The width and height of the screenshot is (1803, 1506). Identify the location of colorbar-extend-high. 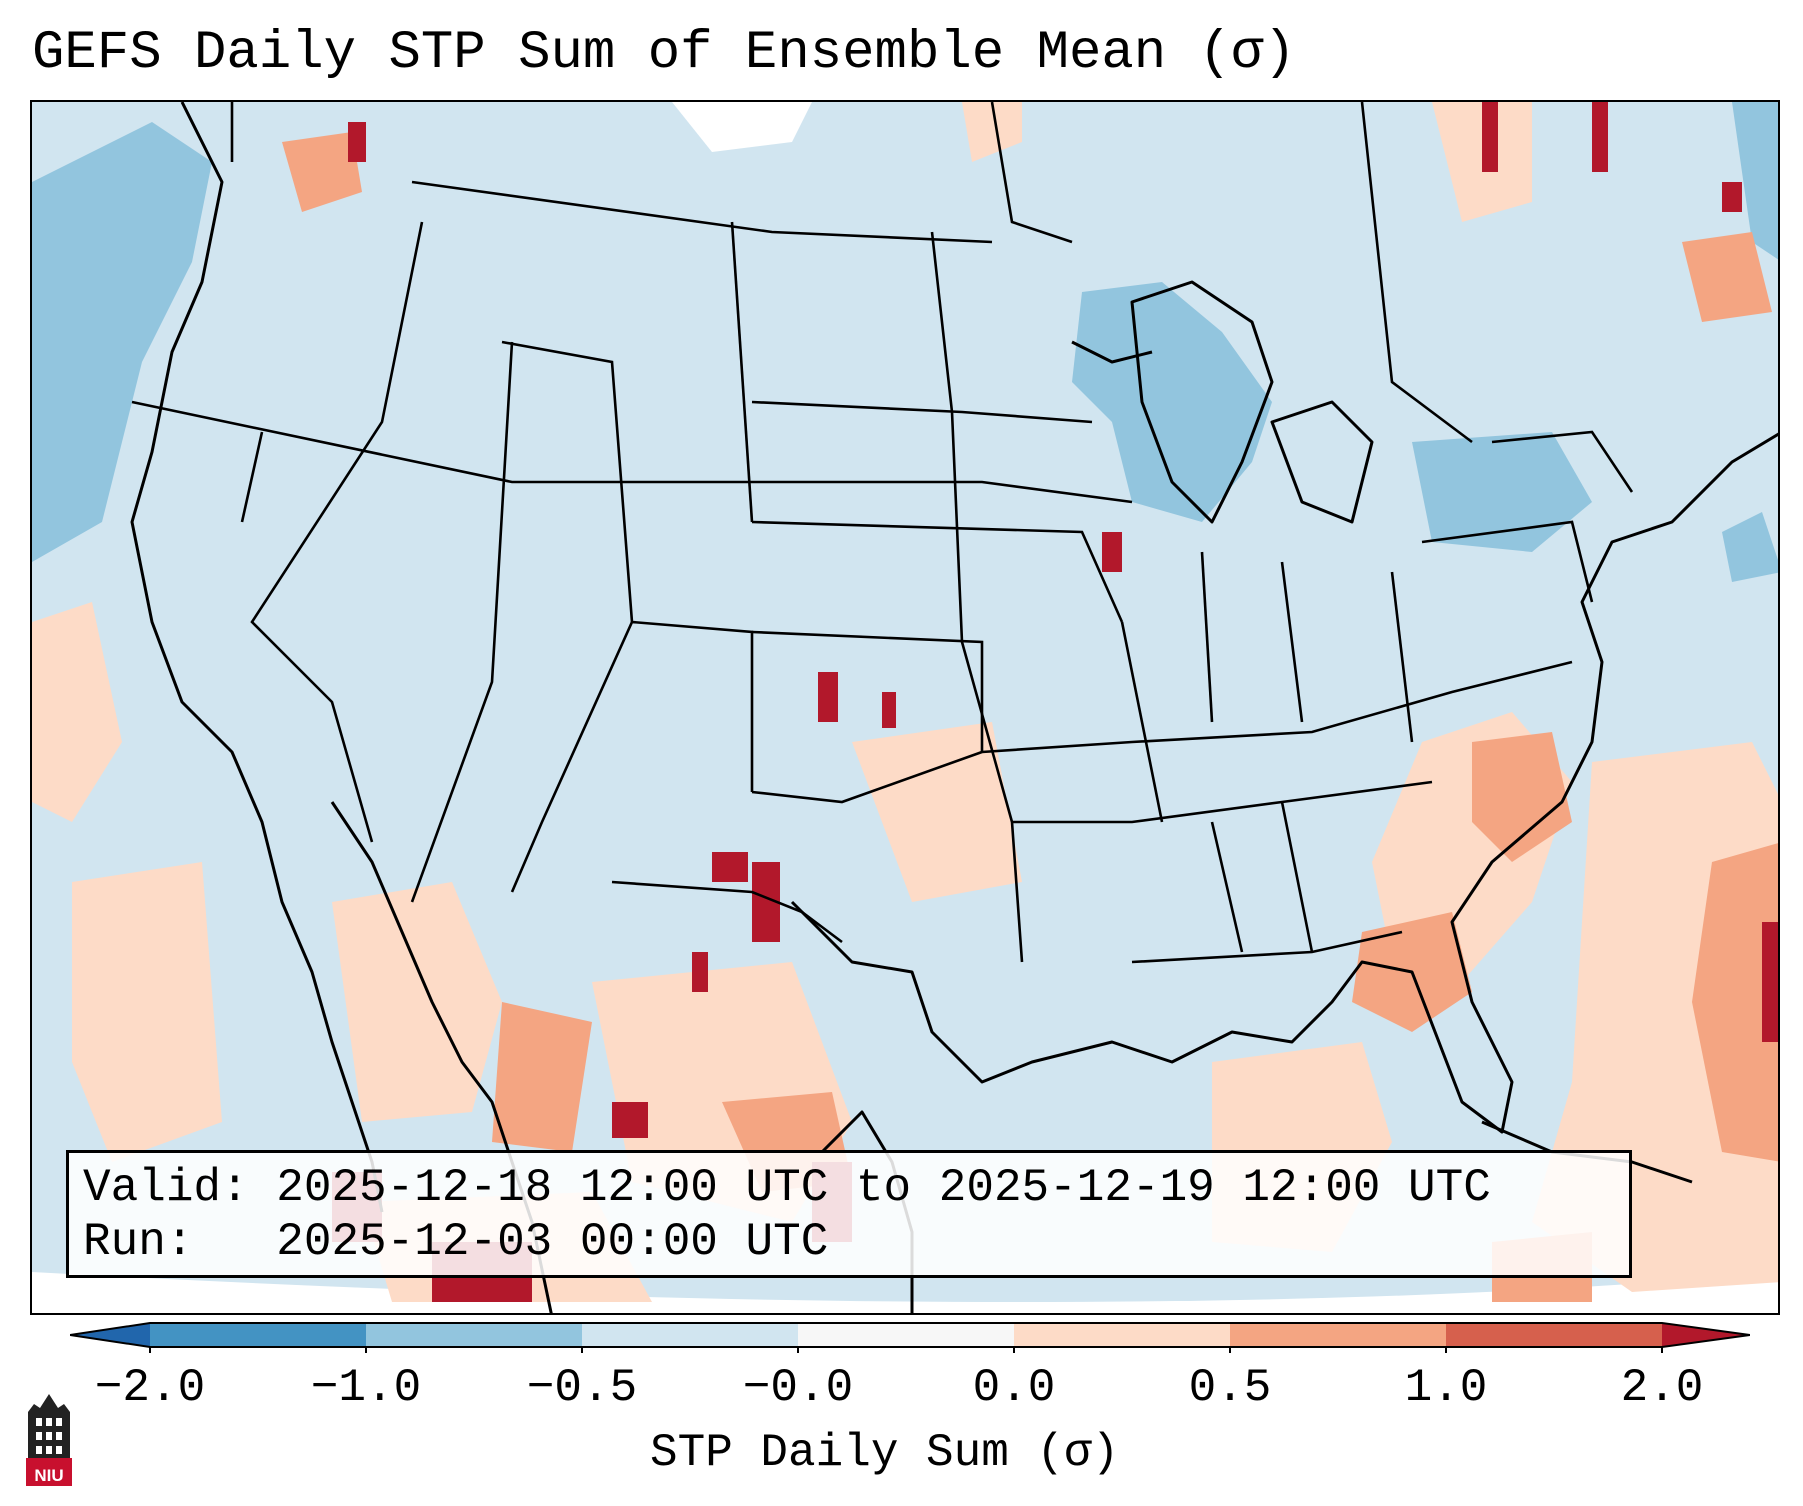
(1706, 1335).